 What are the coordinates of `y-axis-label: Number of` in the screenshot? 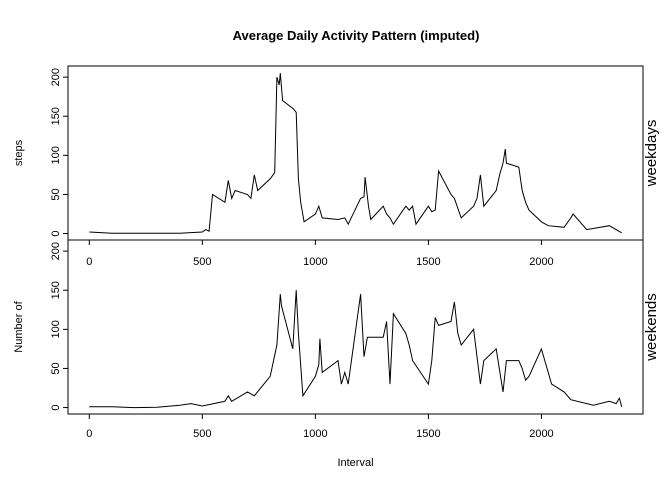 It's located at (19, 326).